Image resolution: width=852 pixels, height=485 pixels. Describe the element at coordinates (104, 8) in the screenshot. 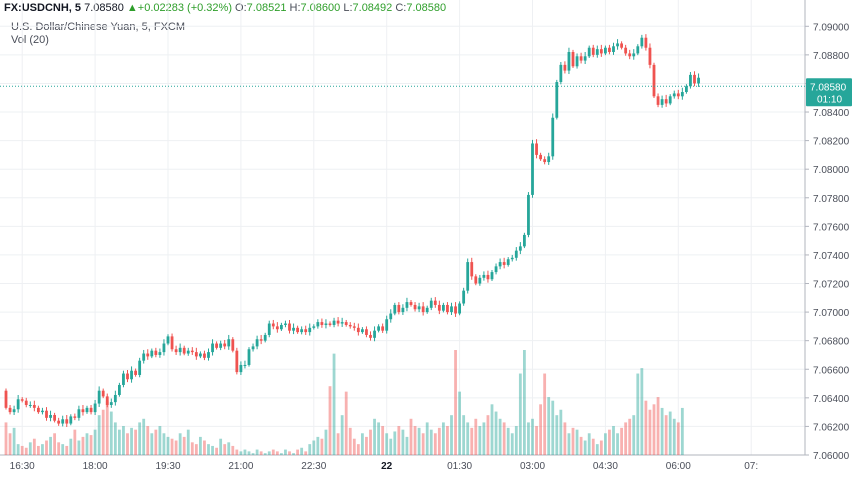

I see `last-price: 7.08580` at that location.